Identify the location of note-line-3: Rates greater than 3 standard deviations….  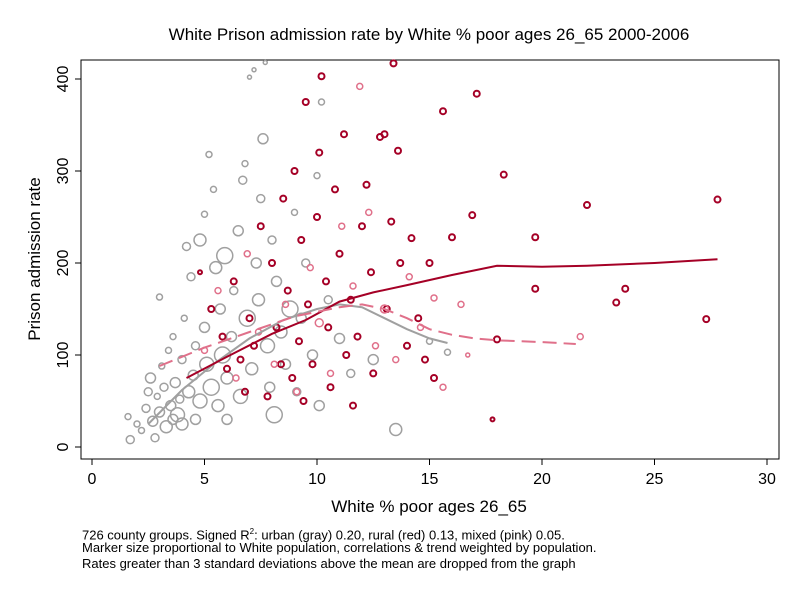
(329, 563).